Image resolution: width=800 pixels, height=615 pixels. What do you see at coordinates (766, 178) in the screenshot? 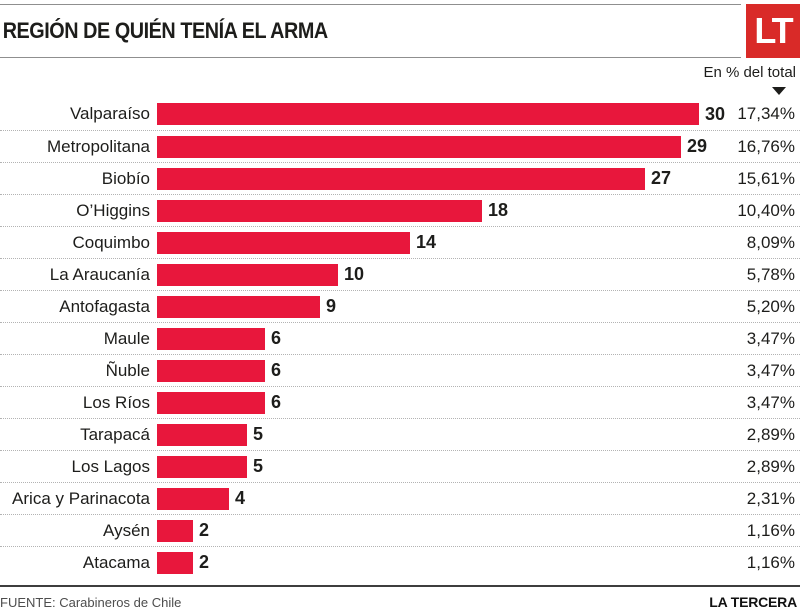
I see `bar-percent: 15,61%` at bounding box center [766, 178].